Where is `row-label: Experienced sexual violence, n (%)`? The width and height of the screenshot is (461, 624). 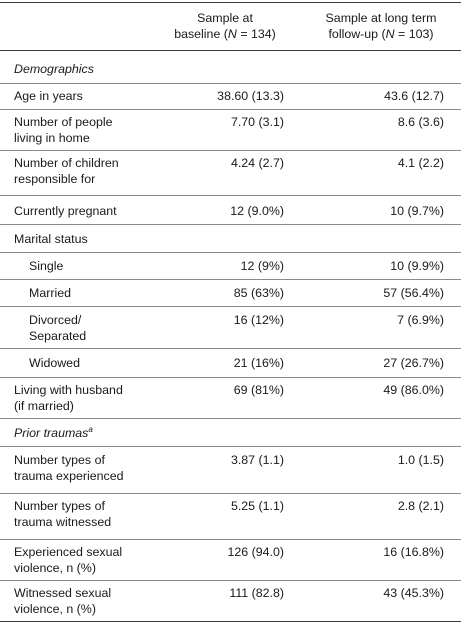
row-label: Experienced sexual violence, n (%) is located at coordinates (68, 560).